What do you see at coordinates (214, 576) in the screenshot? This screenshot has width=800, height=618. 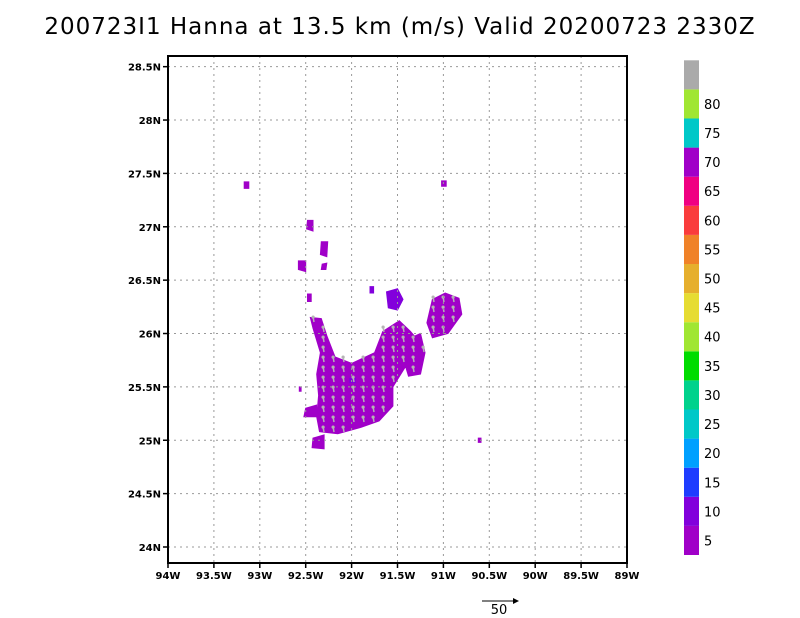 I see `lon-tick-label: 93.5W` at bounding box center [214, 576].